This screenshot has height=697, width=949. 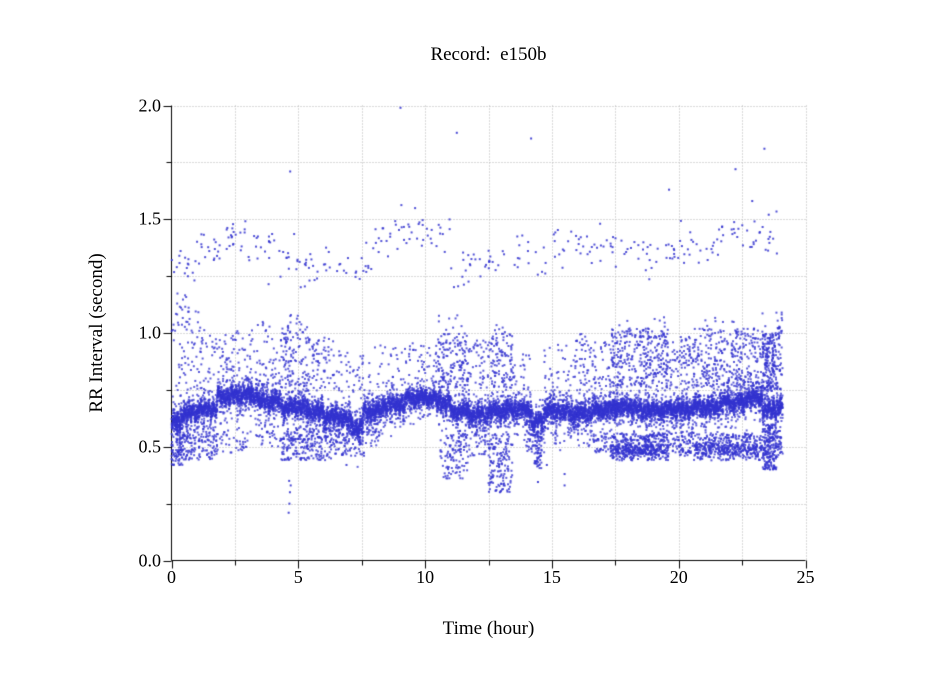 What do you see at coordinates (425, 577) in the screenshot?
I see `x-tick-label: 10` at bounding box center [425, 577].